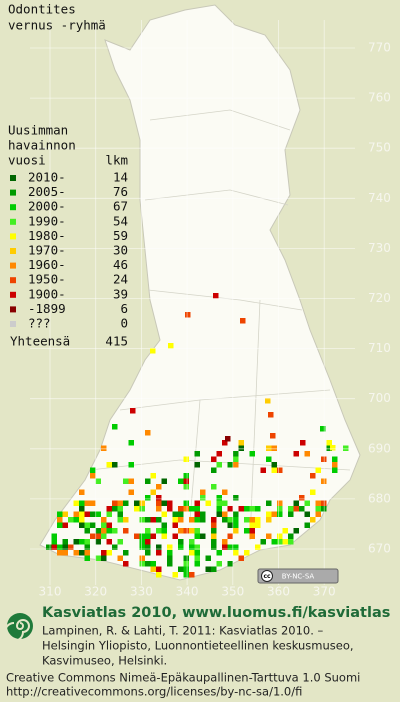  What do you see at coordinates (27, 160) in the screenshot?
I see `legend-header: vuosi` at bounding box center [27, 160].